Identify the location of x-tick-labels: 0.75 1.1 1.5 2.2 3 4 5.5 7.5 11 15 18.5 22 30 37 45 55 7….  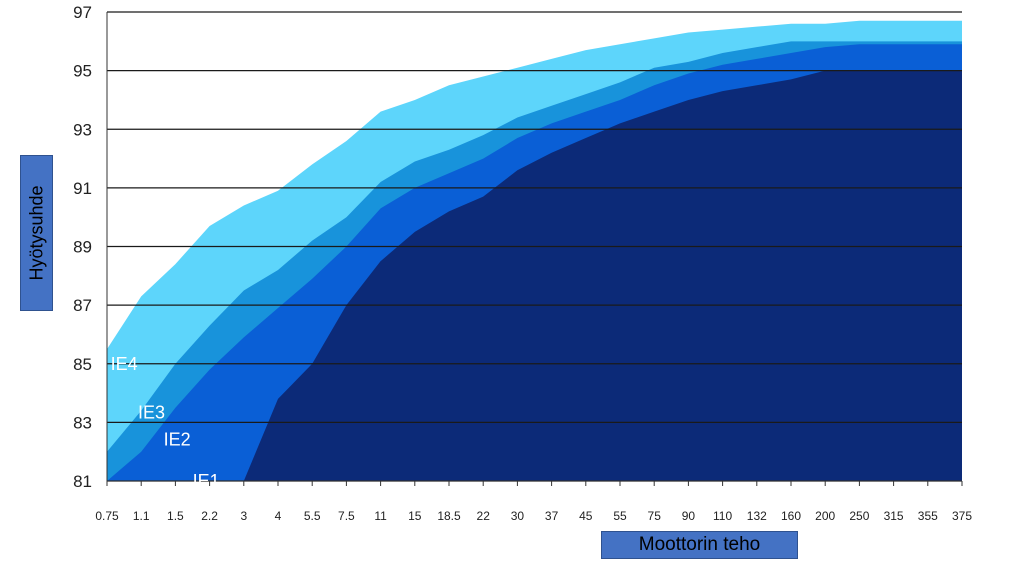
(533, 516).